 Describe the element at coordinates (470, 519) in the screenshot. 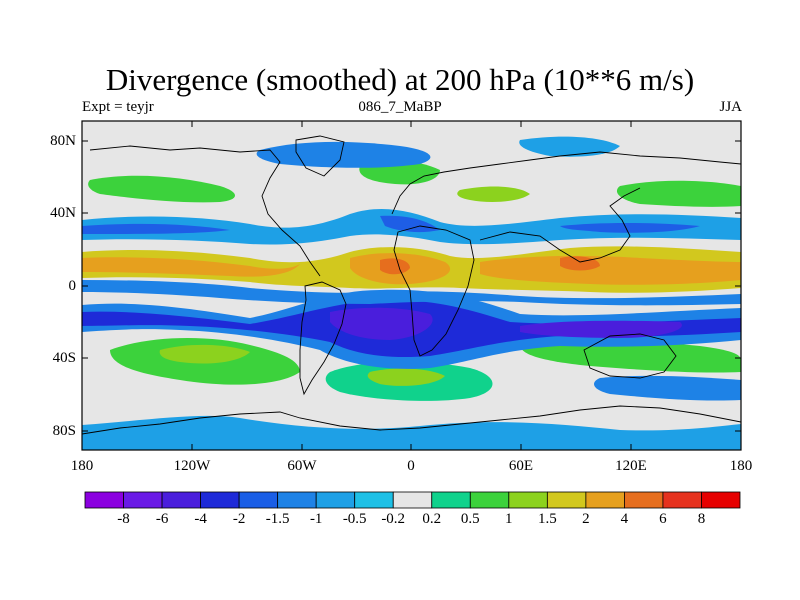

I see `colorbar-label: 0.5` at that location.